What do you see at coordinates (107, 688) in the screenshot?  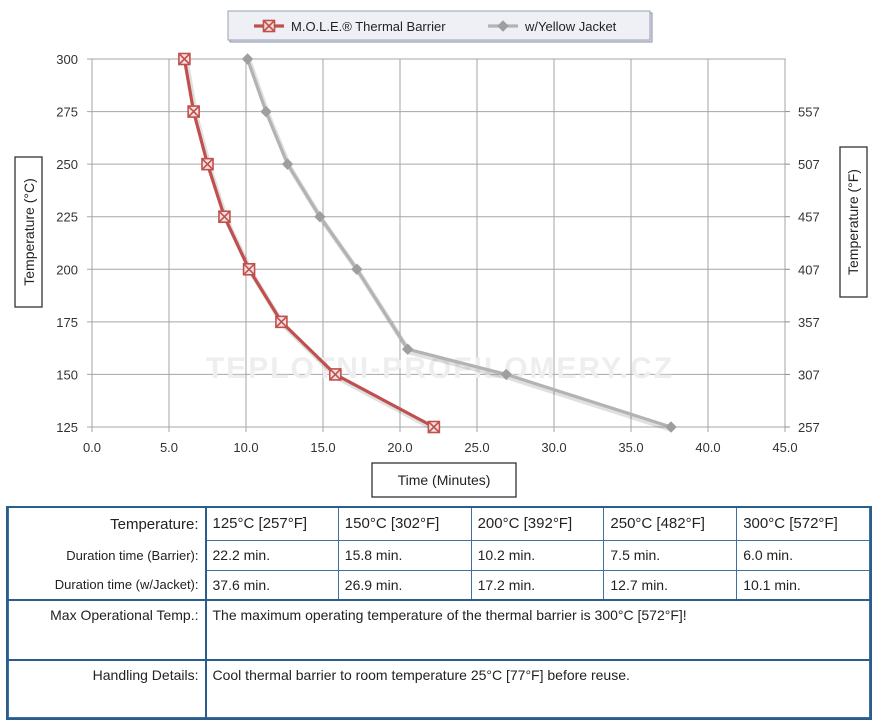 I see `handling-label: Handling Details:` at bounding box center [107, 688].